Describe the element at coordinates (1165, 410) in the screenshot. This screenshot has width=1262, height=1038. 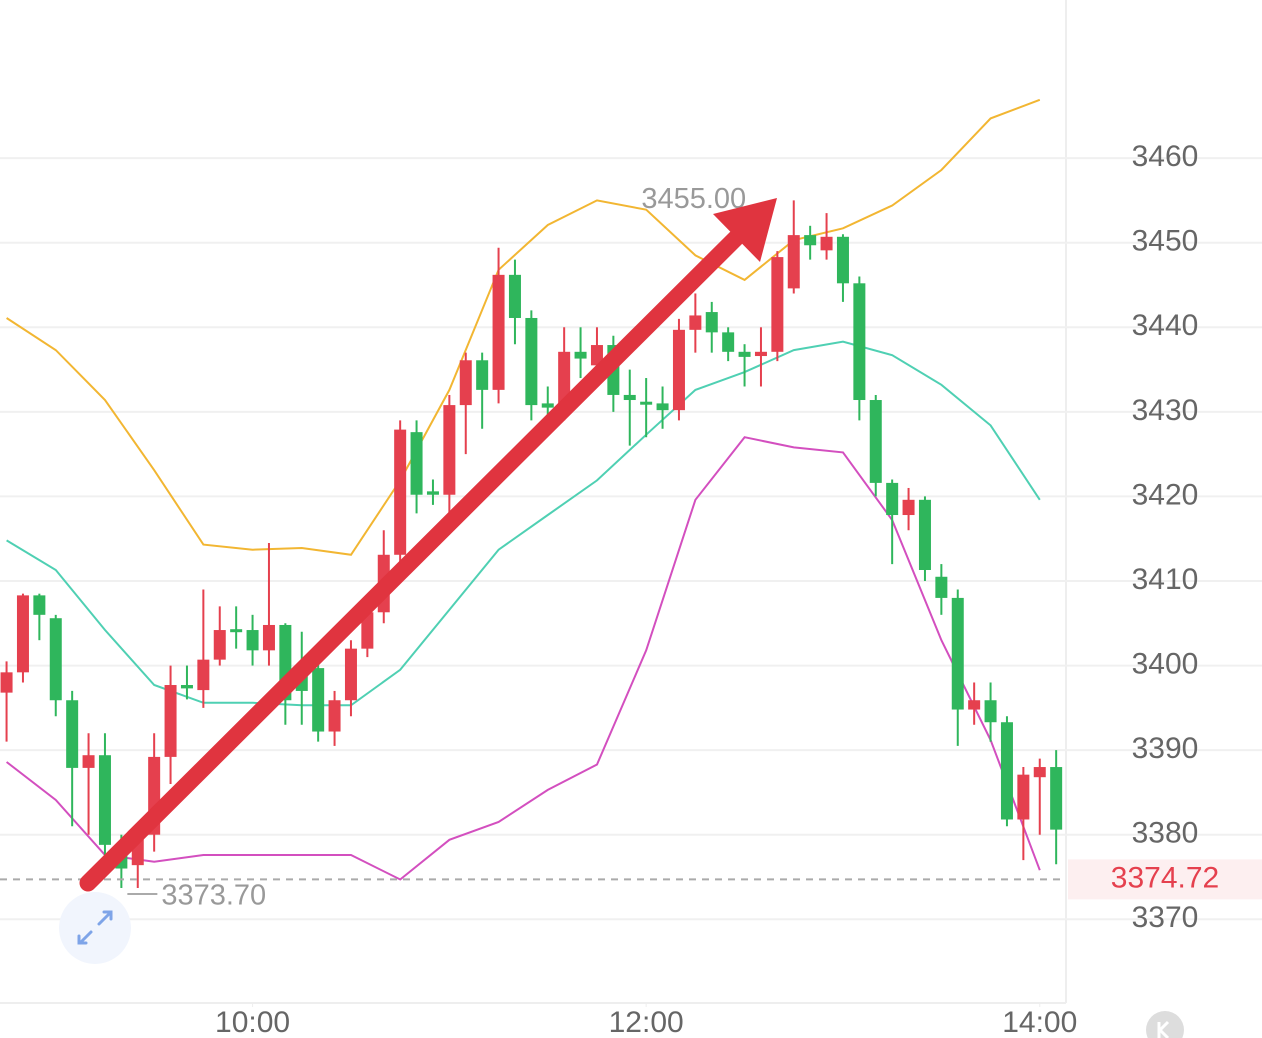
I see `y-tick-label: 3430` at that location.